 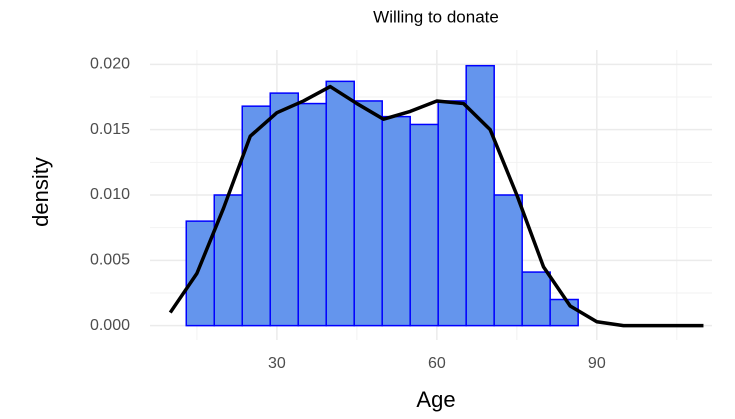 I want to click on y-tick-label: 0.010, so click(x=110, y=194).